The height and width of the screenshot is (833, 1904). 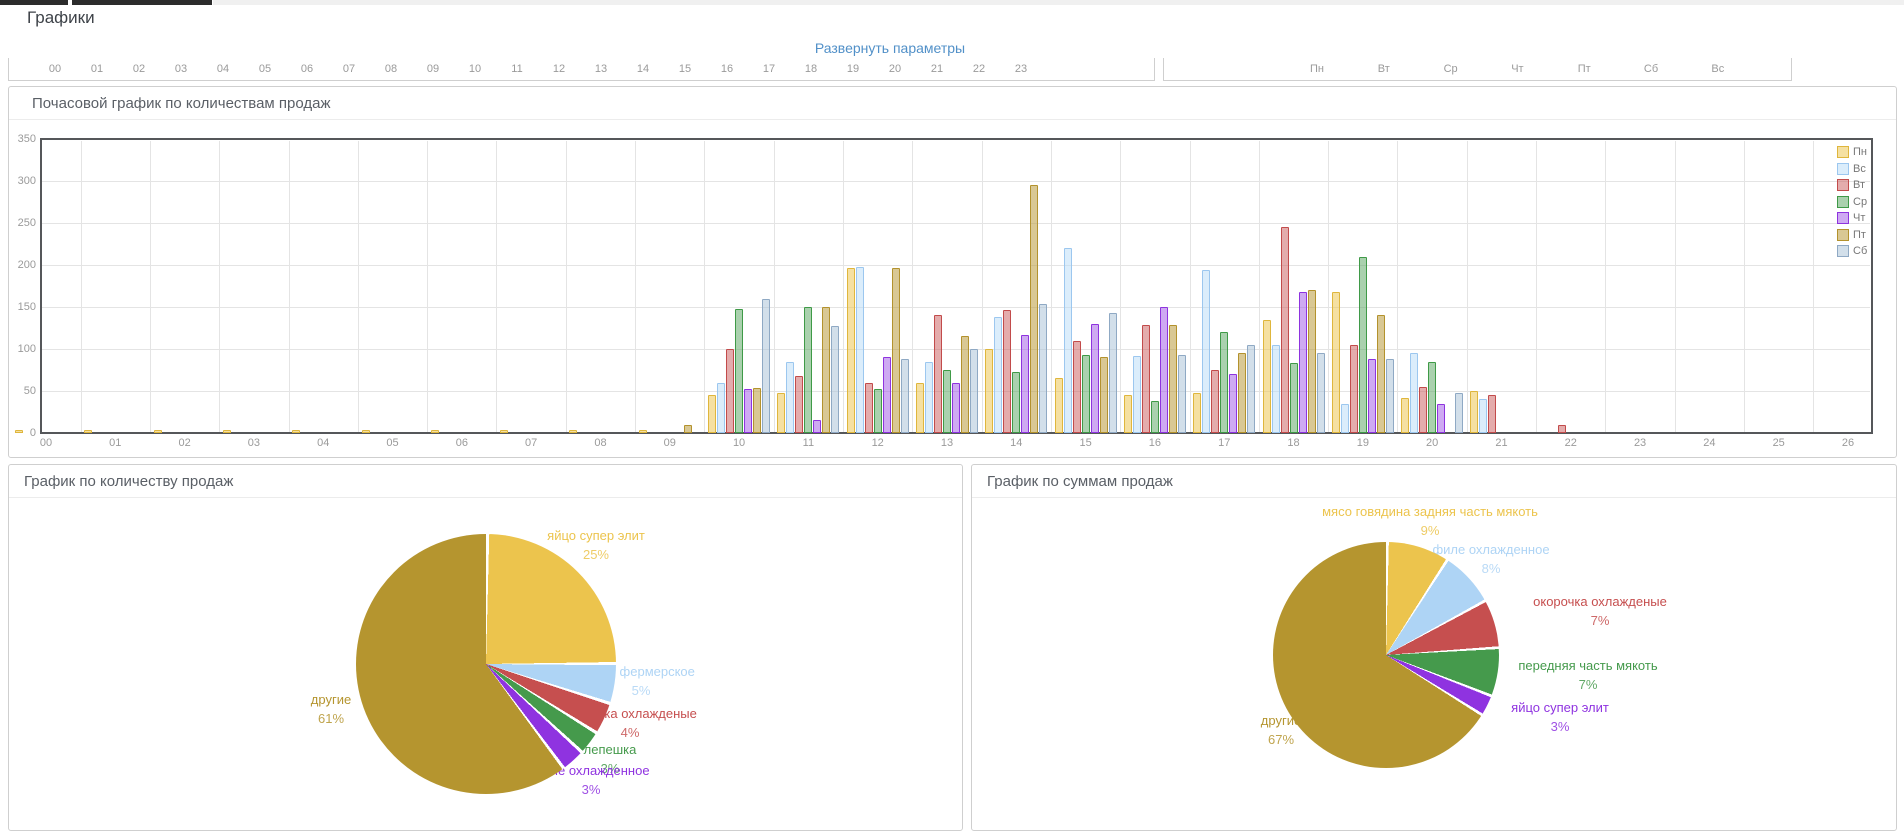 What do you see at coordinates (956, 407) in the screenshot?
I see `bar-Чт-h13` at bounding box center [956, 407].